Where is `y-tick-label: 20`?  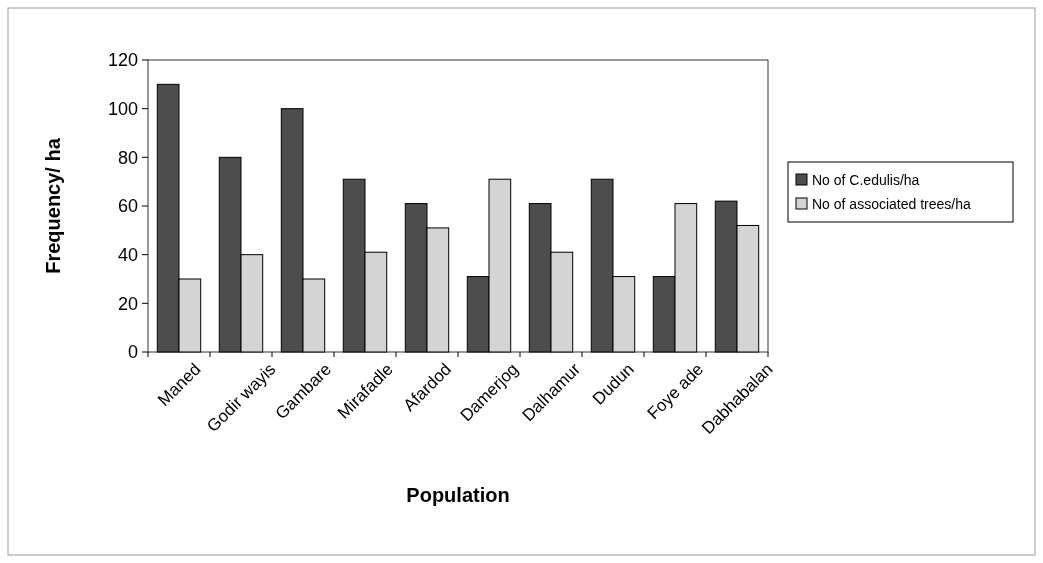
y-tick-label: 20 is located at coordinates (127, 303).